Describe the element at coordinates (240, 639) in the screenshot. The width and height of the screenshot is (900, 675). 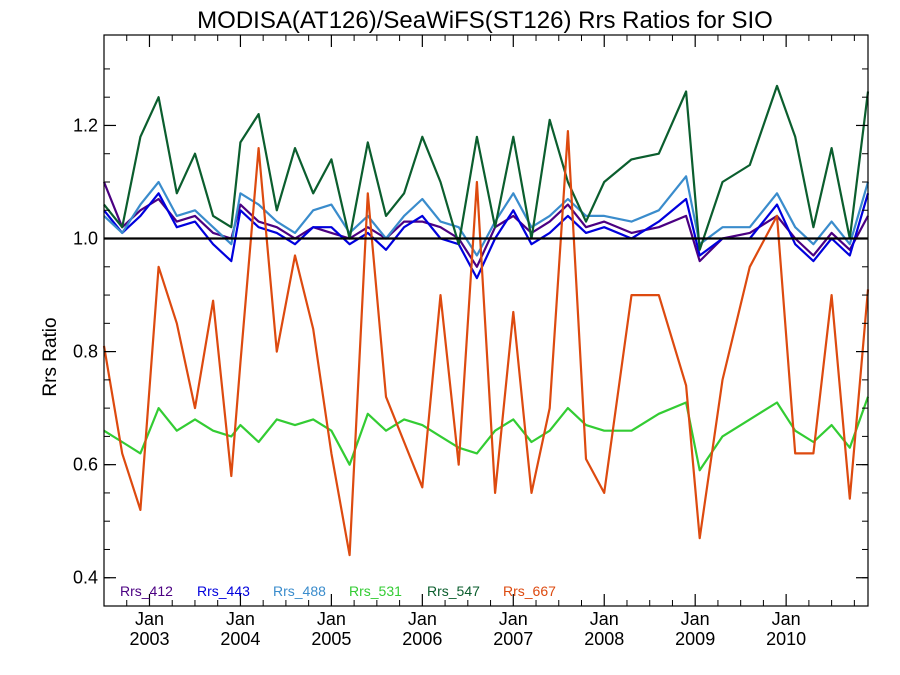
I see `x-tick-year-label: 2004` at that location.